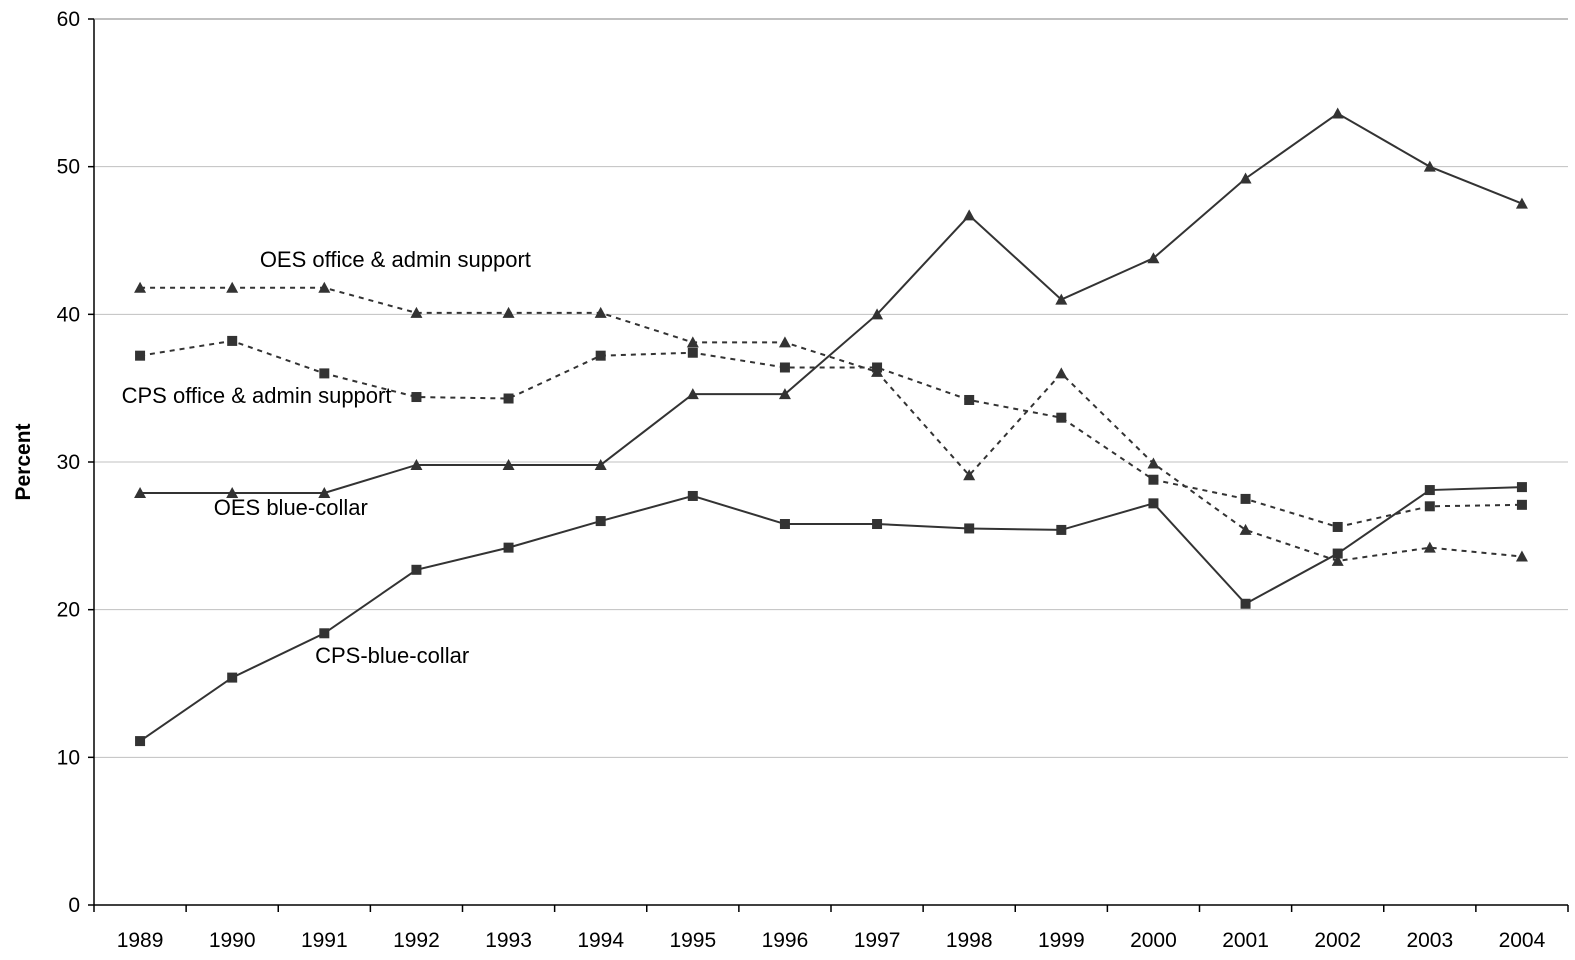  What do you see at coordinates (1337, 940) in the screenshot?
I see `x-tick-label-2002: 2002` at bounding box center [1337, 940].